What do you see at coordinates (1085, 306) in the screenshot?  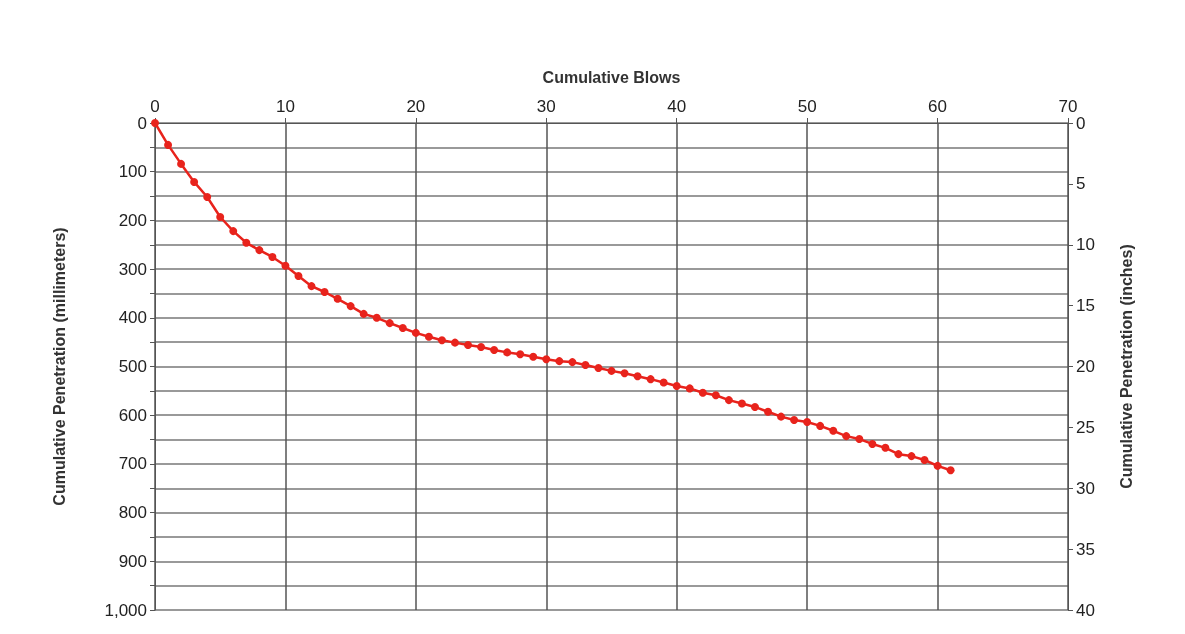 I see `y2-tick-label: 15` at bounding box center [1085, 306].